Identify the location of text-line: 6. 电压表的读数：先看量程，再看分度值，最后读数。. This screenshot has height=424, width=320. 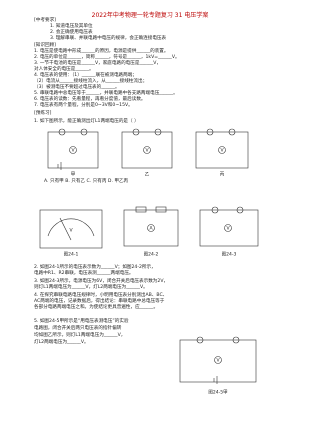
(90, 99).